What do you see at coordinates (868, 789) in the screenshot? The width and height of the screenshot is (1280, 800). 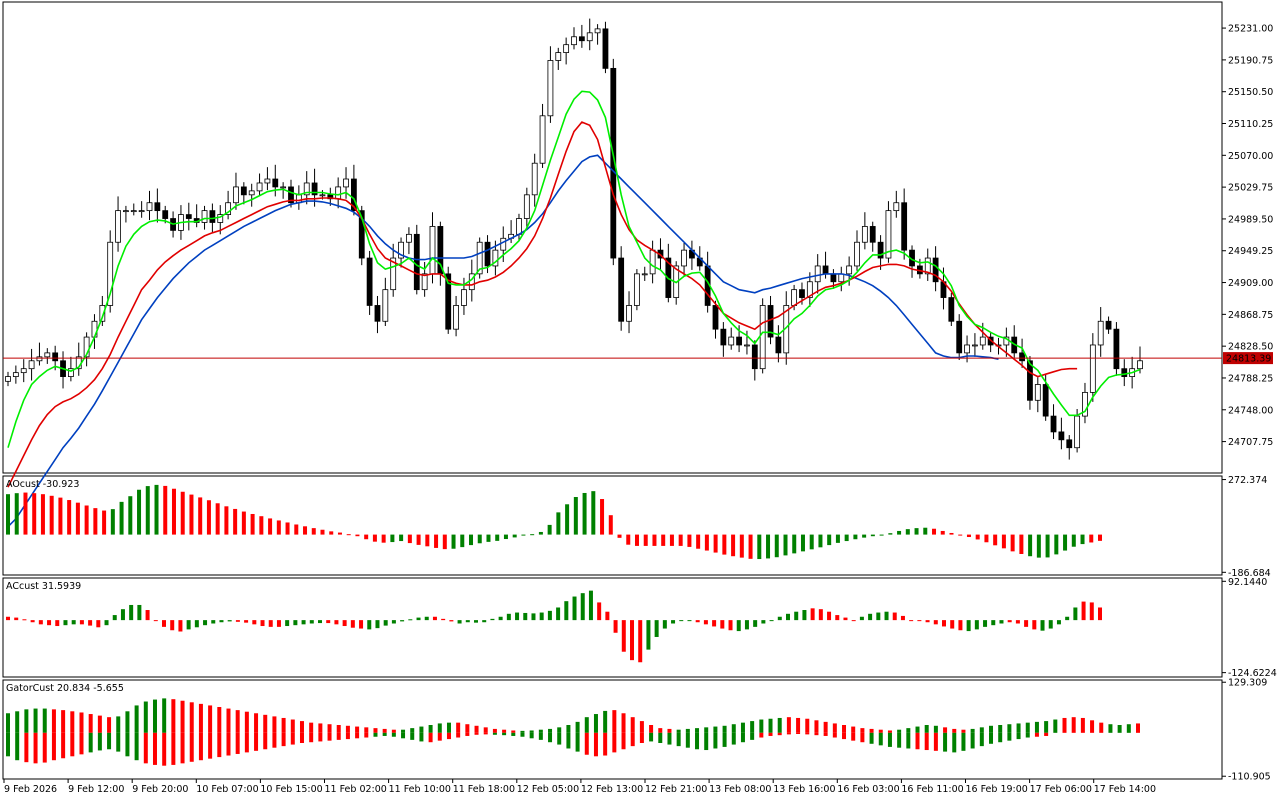 I see `x-tick-label: 16 Feb 03:00` at bounding box center [868, 789].